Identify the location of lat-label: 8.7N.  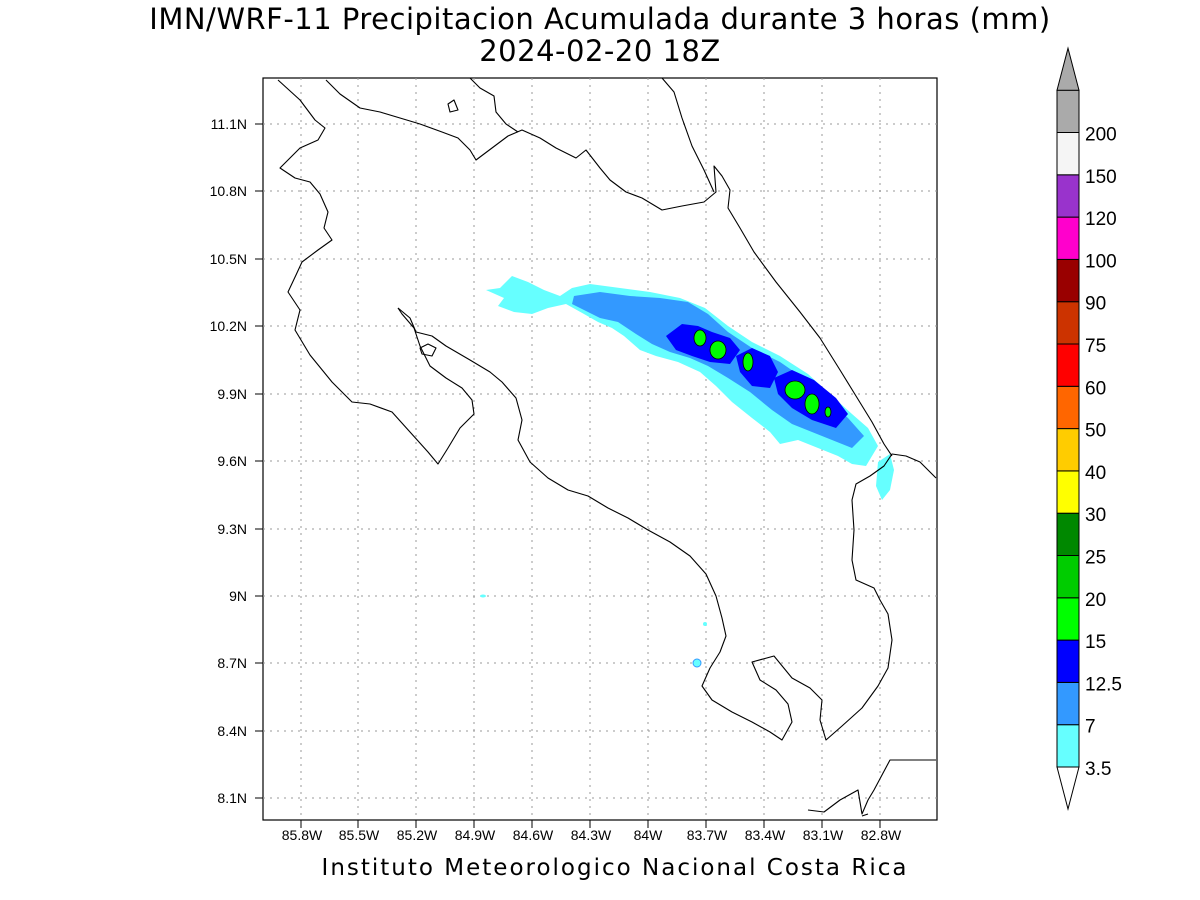
(232, 663).